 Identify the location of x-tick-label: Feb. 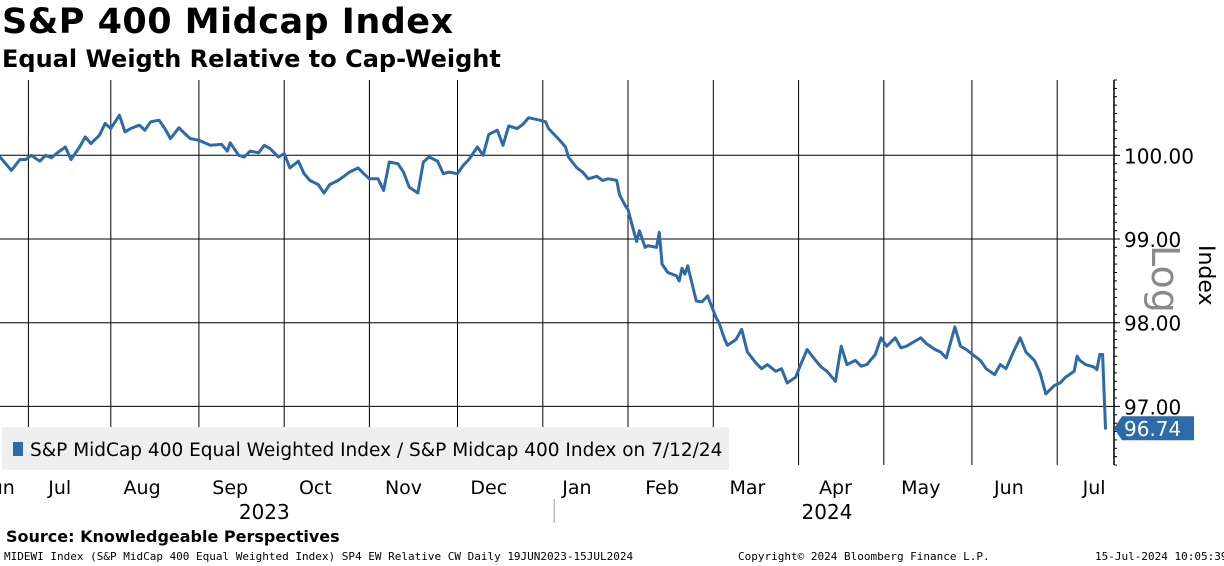
(662, 488).